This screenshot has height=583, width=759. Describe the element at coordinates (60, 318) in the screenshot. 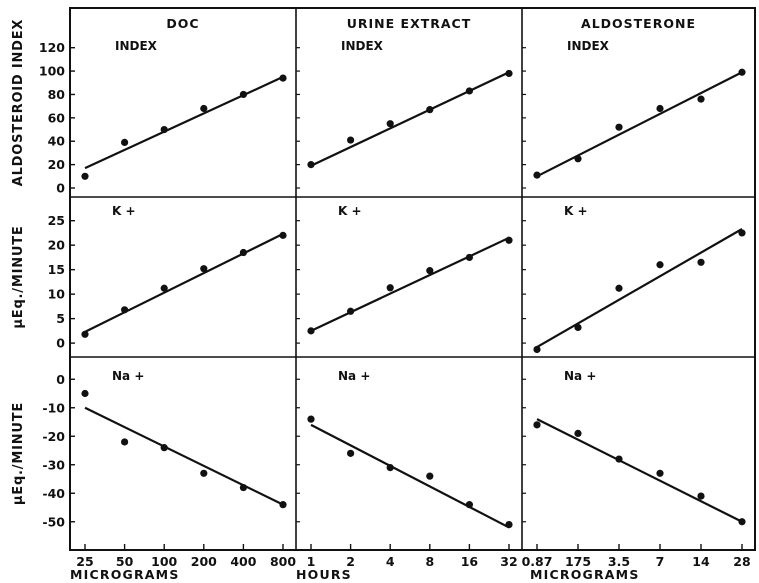

I see `y-tick-label: 5` at that location.